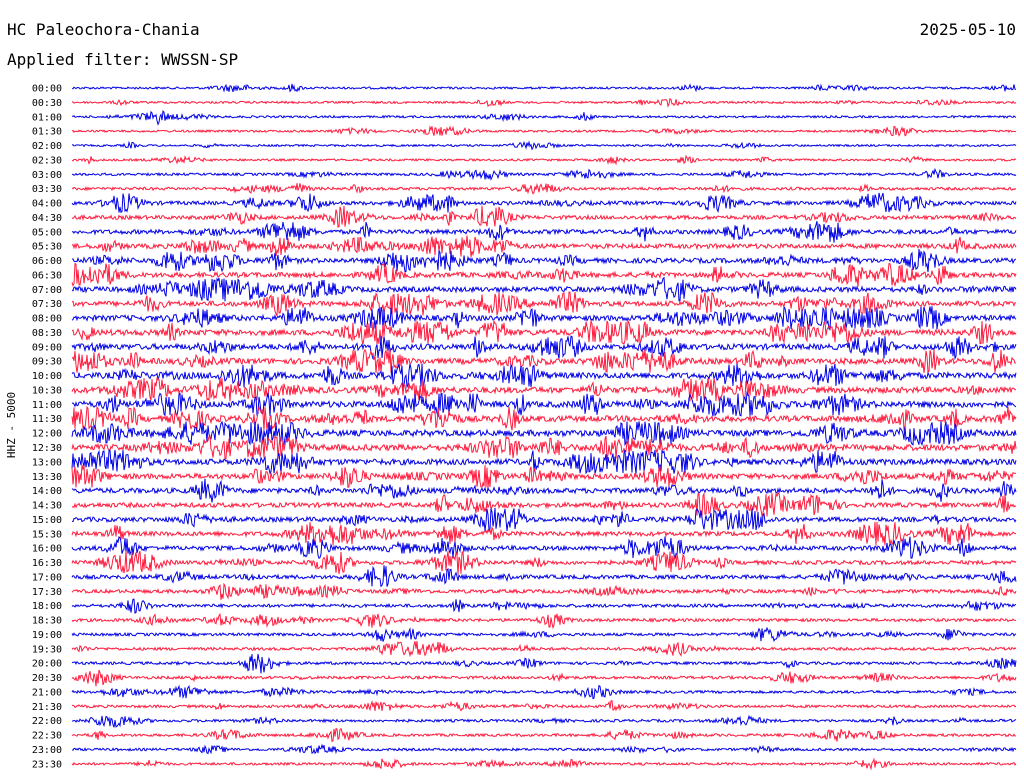 Image resolution: width=1024 pixels, height=780 pixels. I want to click on tick-label: 13:30, so click(47, 477).